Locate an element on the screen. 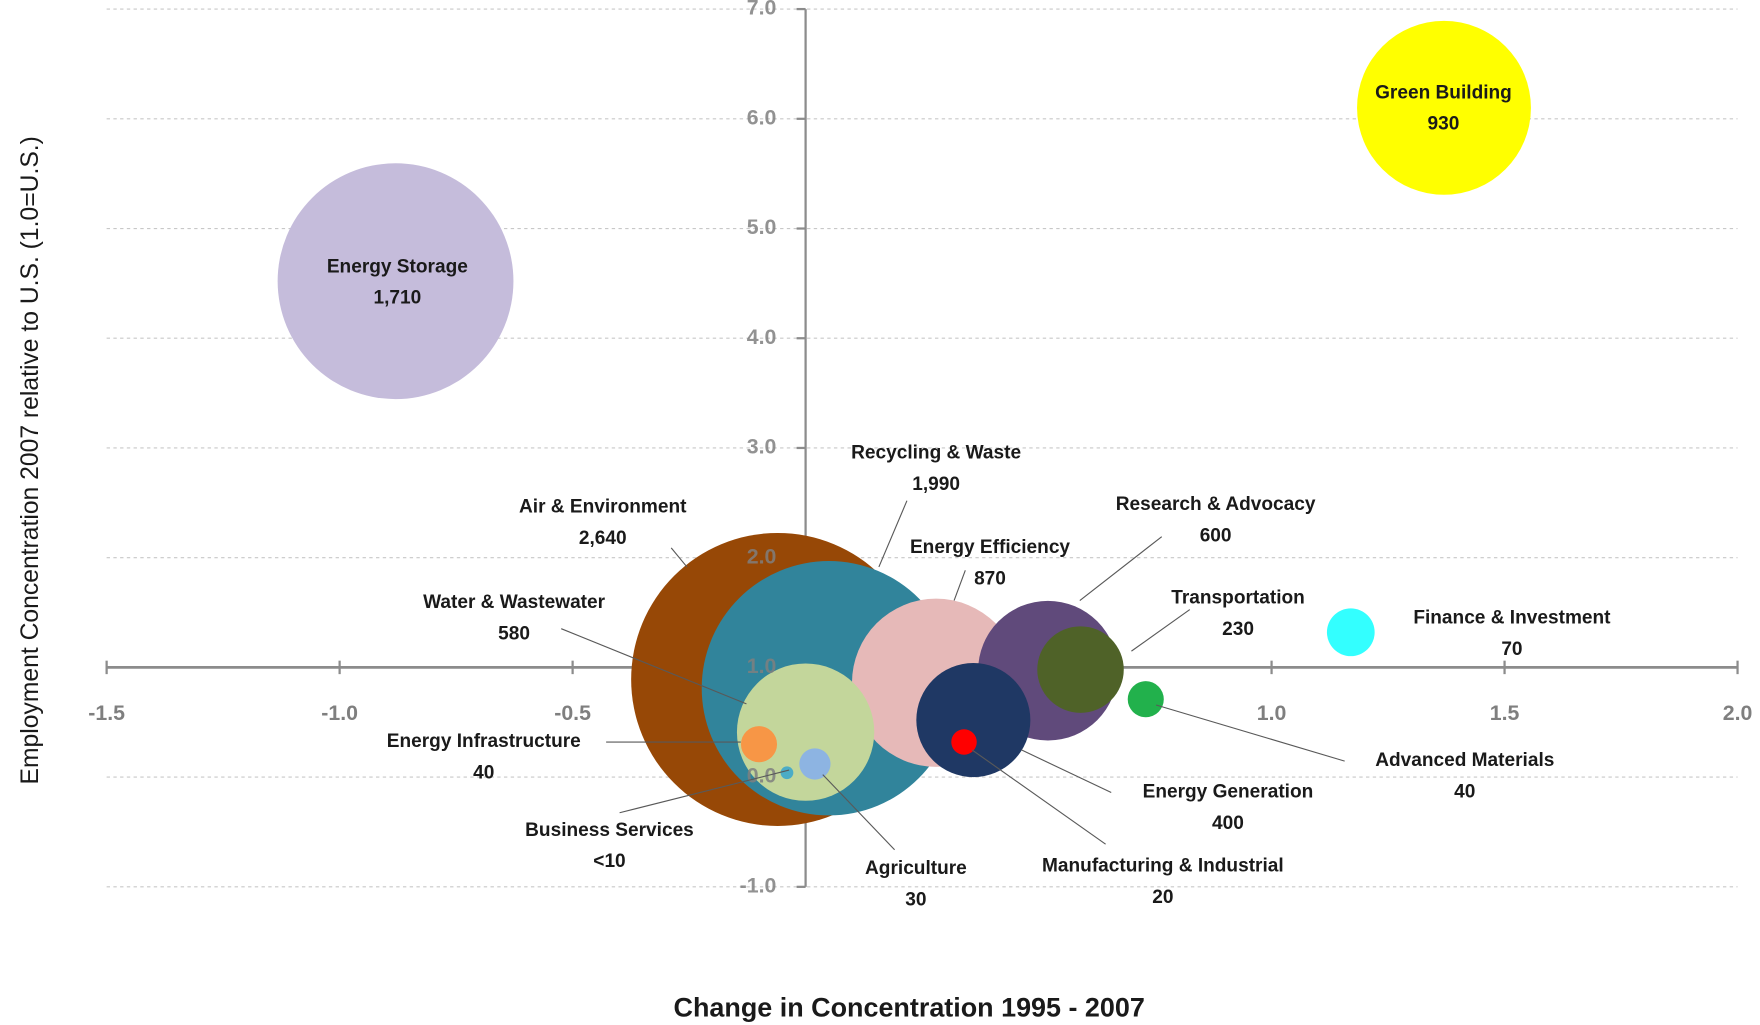 The image size is (1760, 1025). bubble-value-label: 230 is located at coordinates (1238, 629).